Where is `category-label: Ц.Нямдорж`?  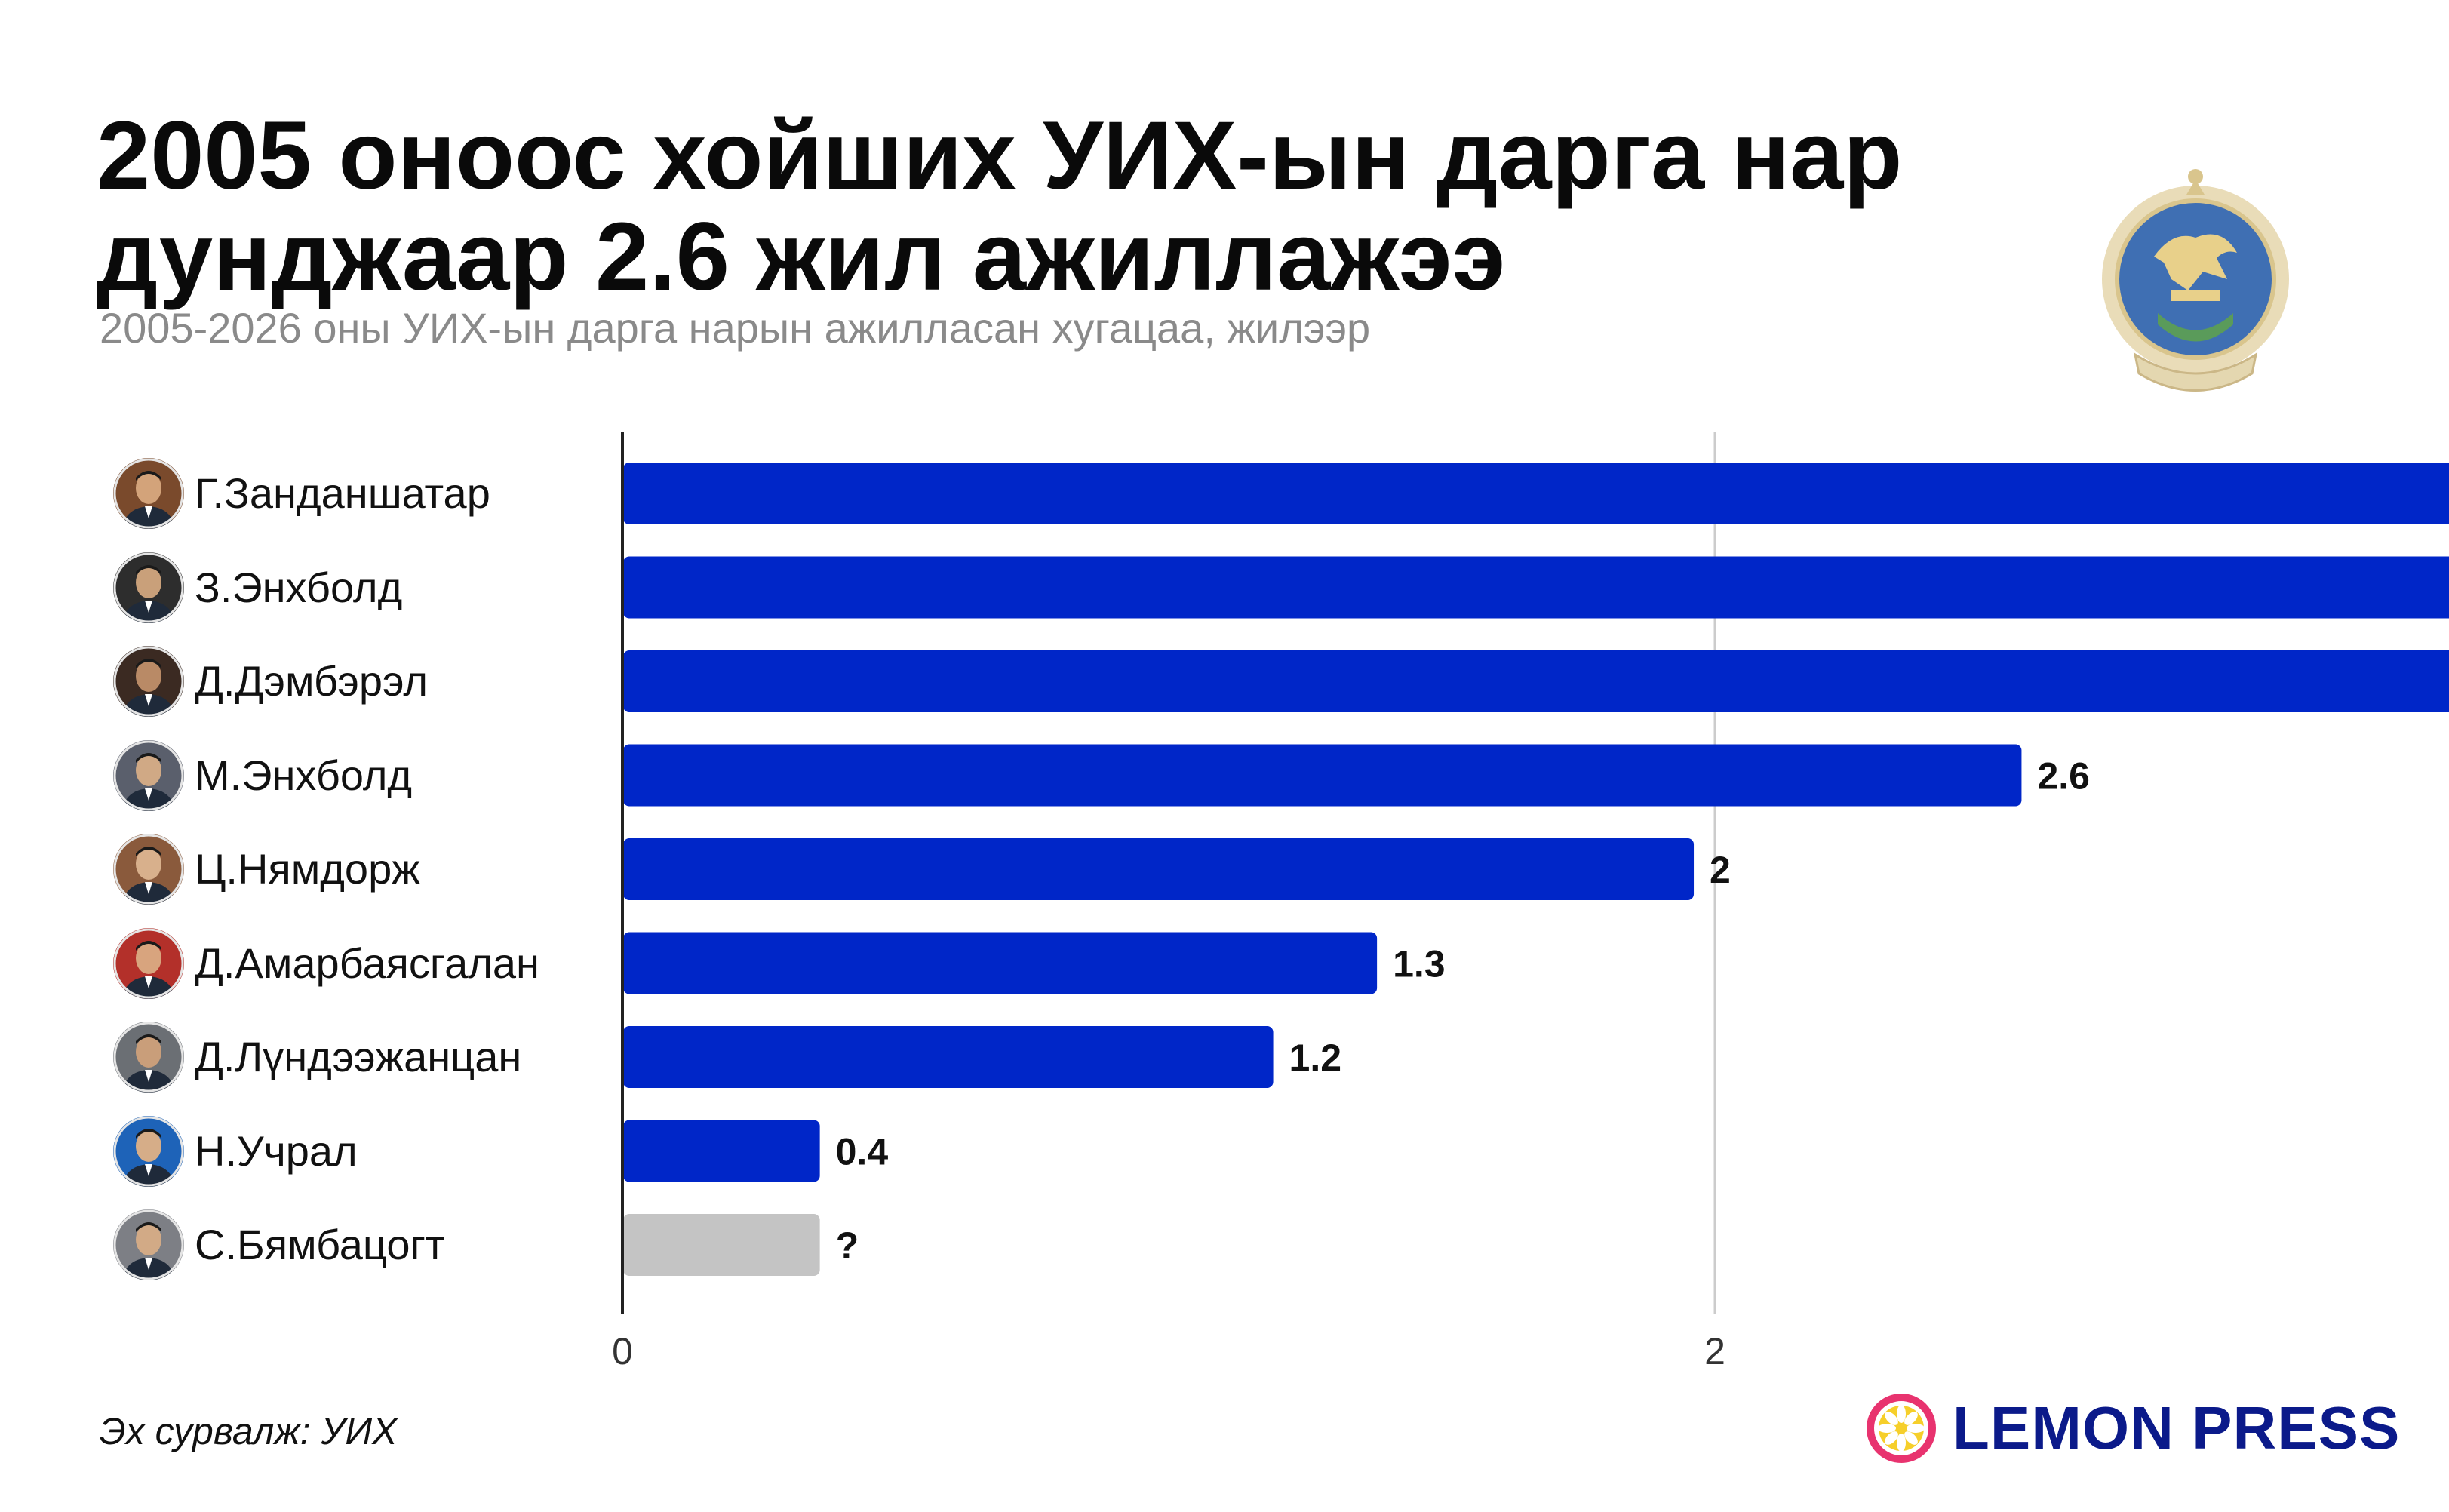
category-label: Ц.Нямдорж is located at coordinates (307, 869).